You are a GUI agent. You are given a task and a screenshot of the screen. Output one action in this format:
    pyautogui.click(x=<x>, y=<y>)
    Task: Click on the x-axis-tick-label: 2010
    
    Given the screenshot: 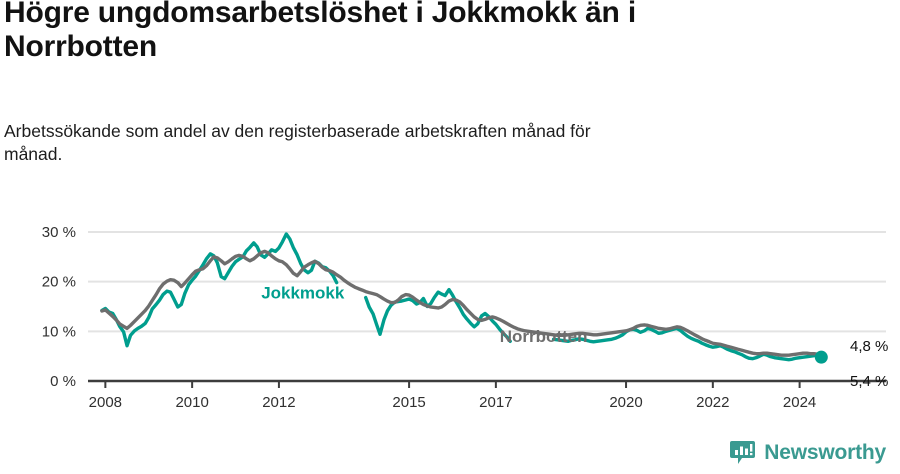 What is the action you would take?
    pyautogui.click(x=191, y=402)
    